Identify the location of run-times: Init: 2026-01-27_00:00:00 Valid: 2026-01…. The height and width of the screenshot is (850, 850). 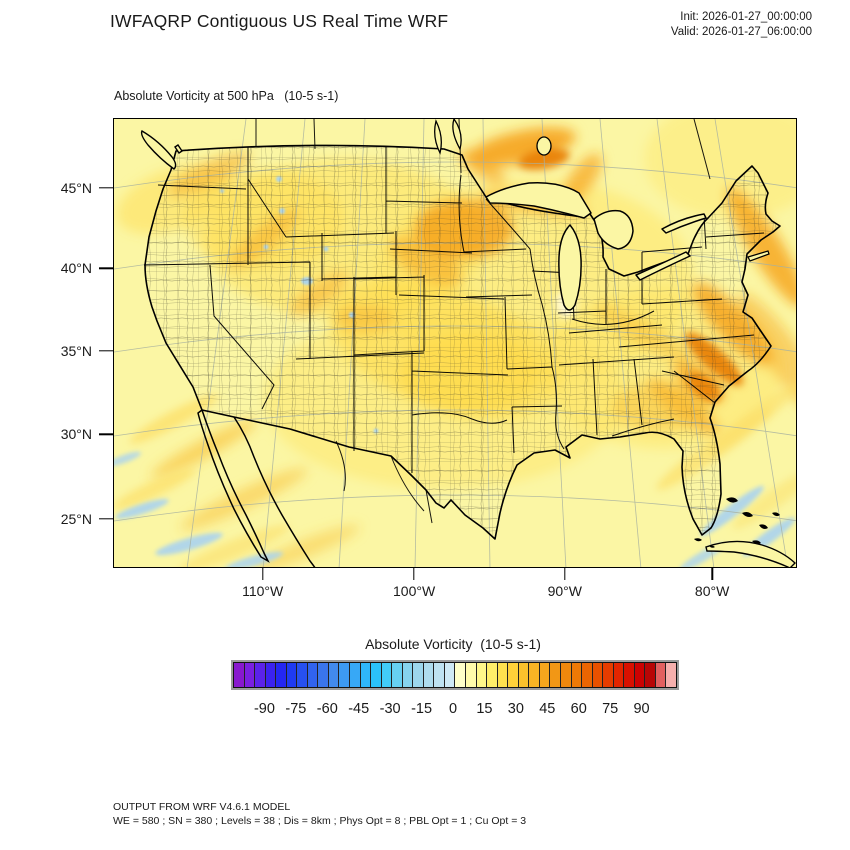
(741, 25).